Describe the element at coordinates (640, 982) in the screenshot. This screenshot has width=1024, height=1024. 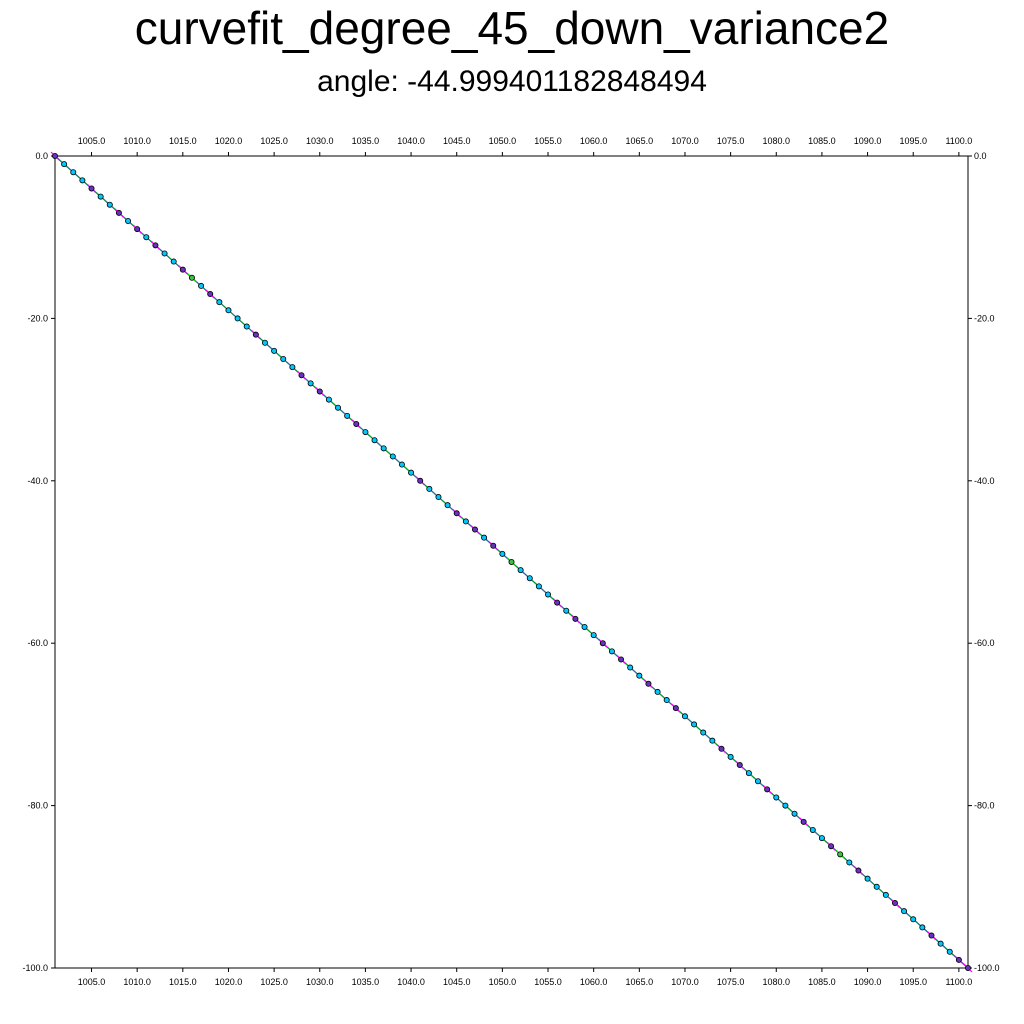
I see `x-tick-label-bottom: 1065.0` at that location.